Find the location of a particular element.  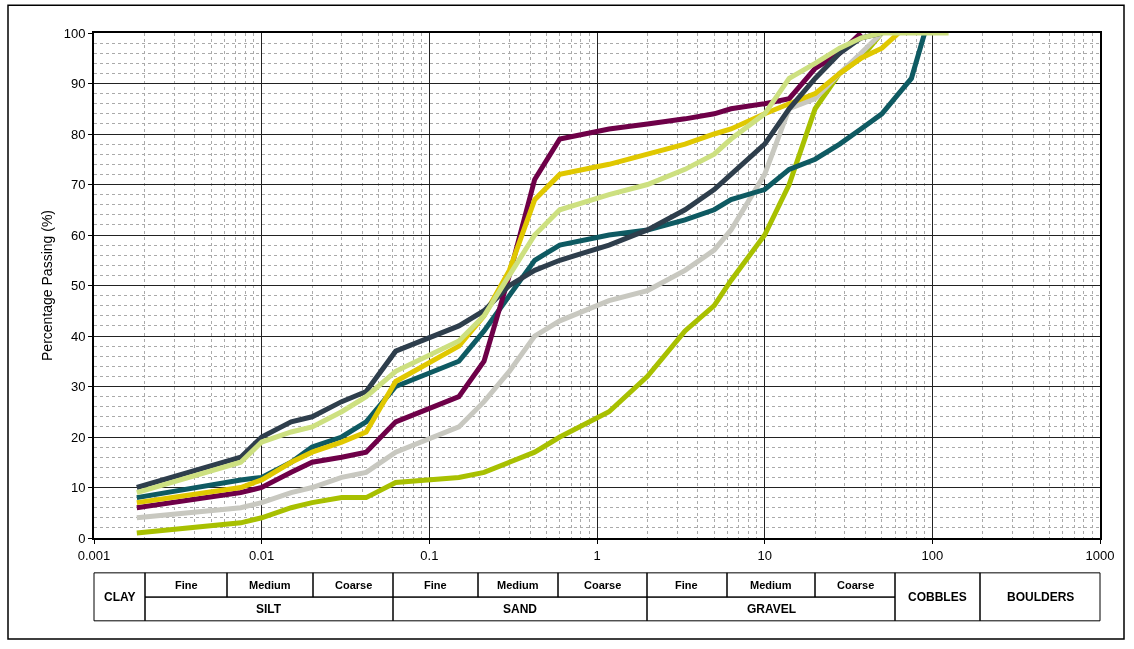

text: CLAY is located at coordinates (120, 597).